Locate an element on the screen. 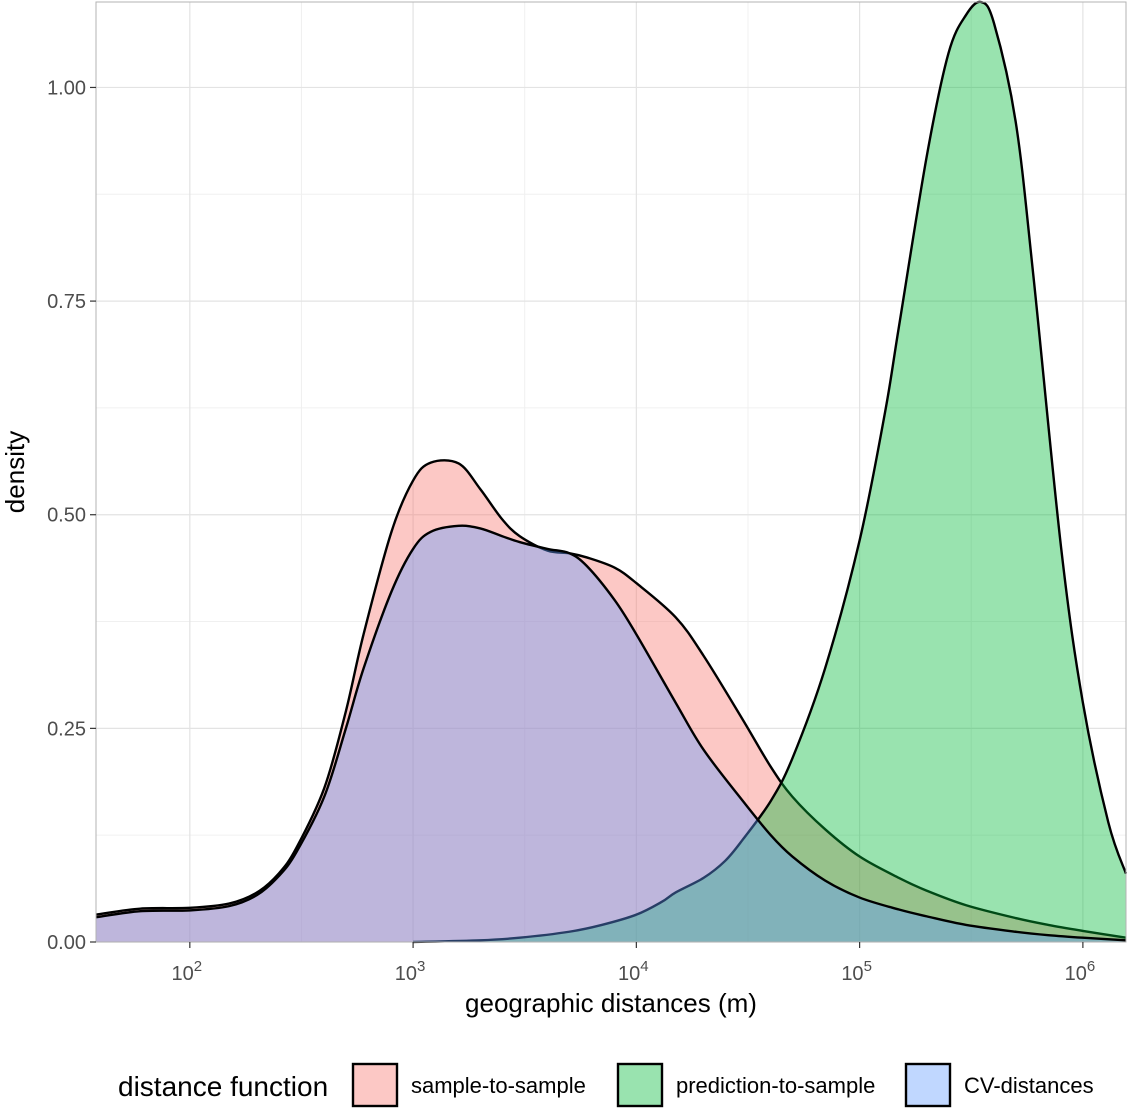 Image resolution: width=1127 pixels, height=1109 pixels. x-tick-label: 10³ is located at coordinates (410, 971).